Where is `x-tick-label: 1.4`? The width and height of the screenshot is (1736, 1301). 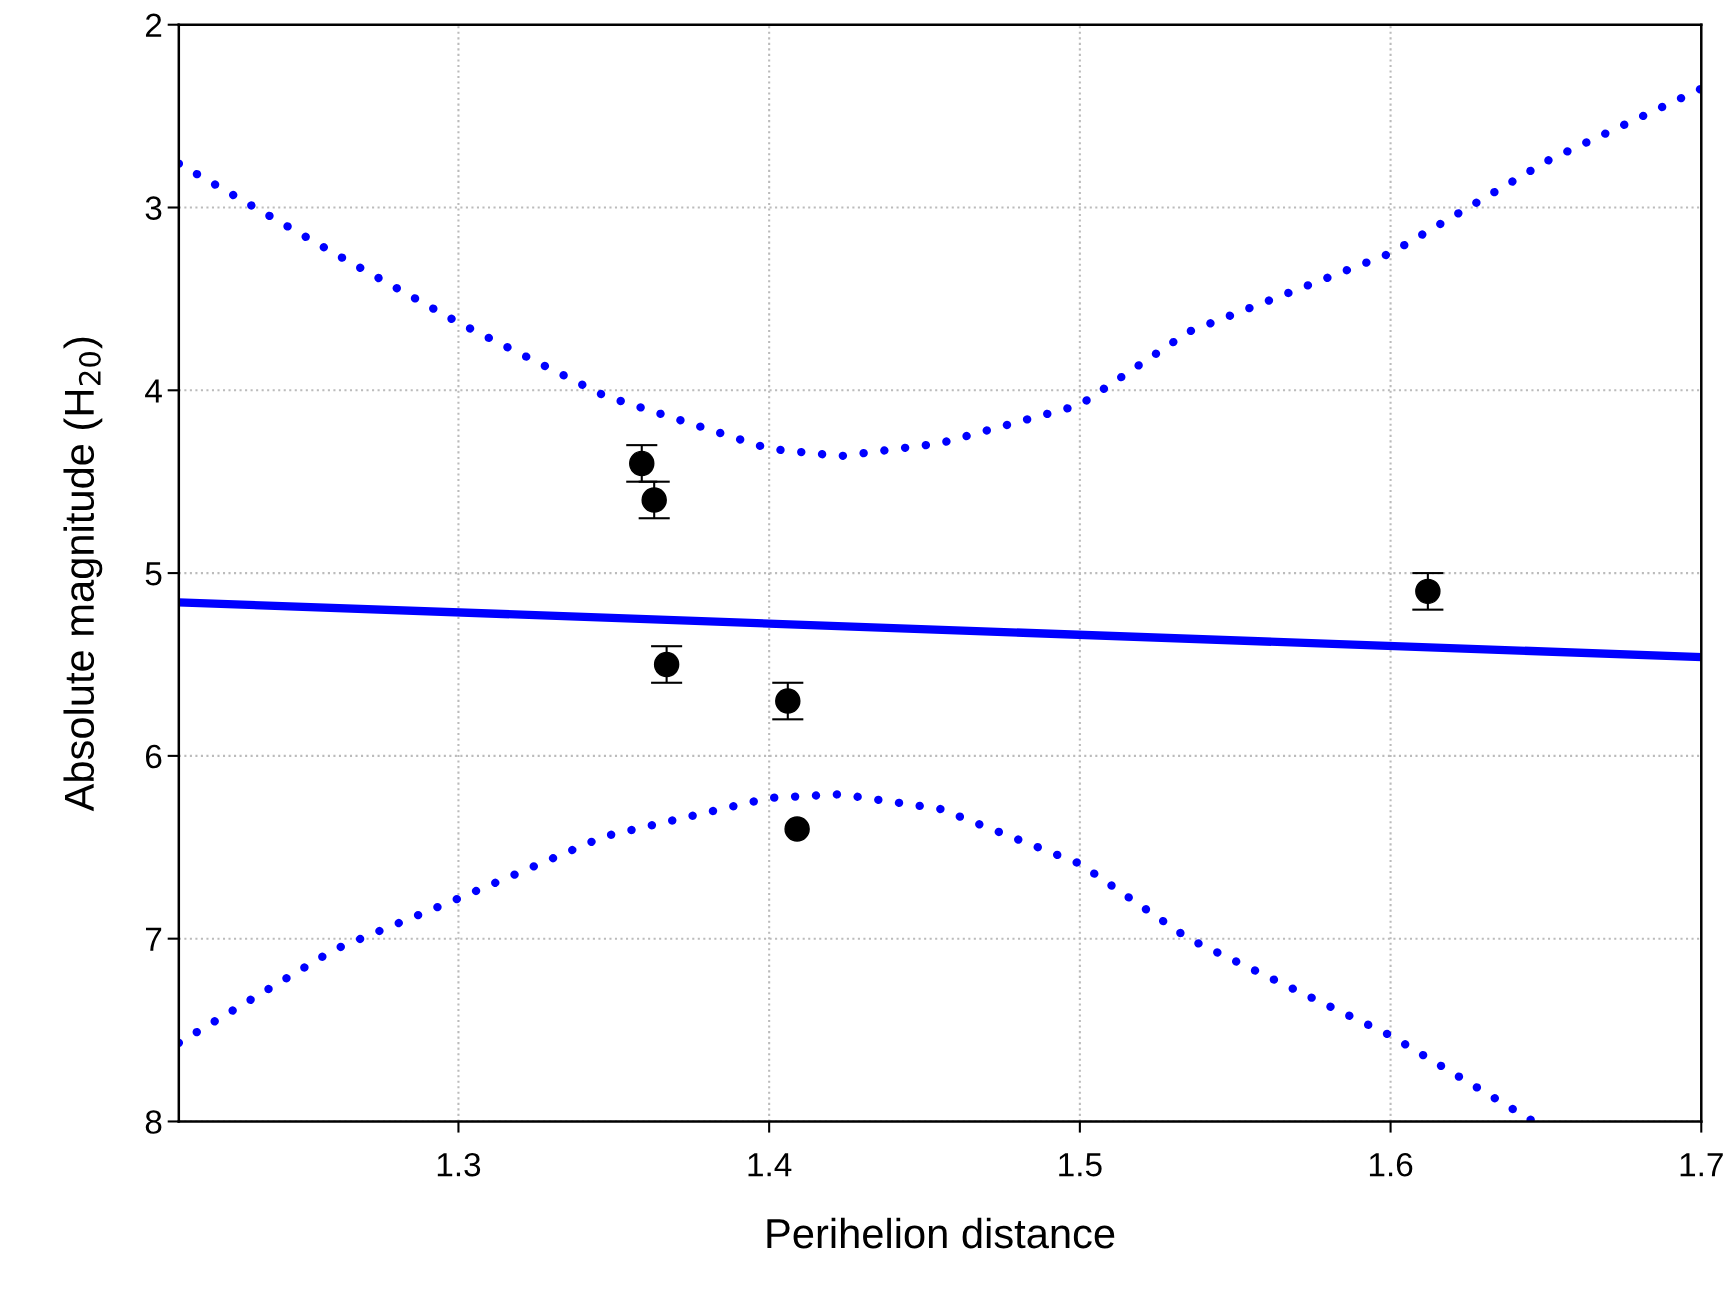 x-tick-label: 1.4 is located at coordinates (770, 1165).